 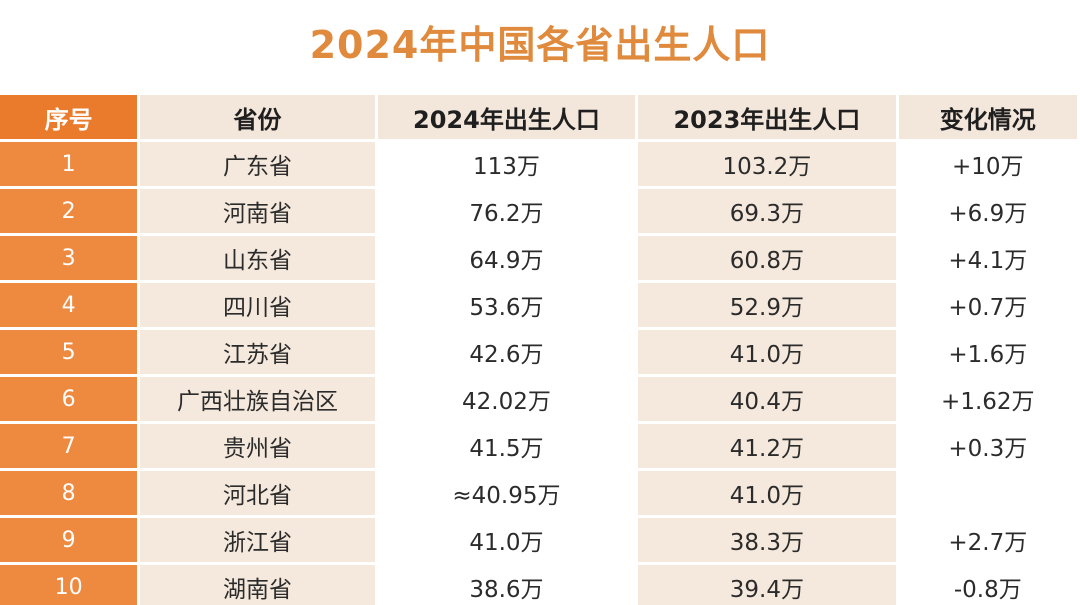 I want to click on row-births-2024: 76.2万, so click(x=506, y=211).